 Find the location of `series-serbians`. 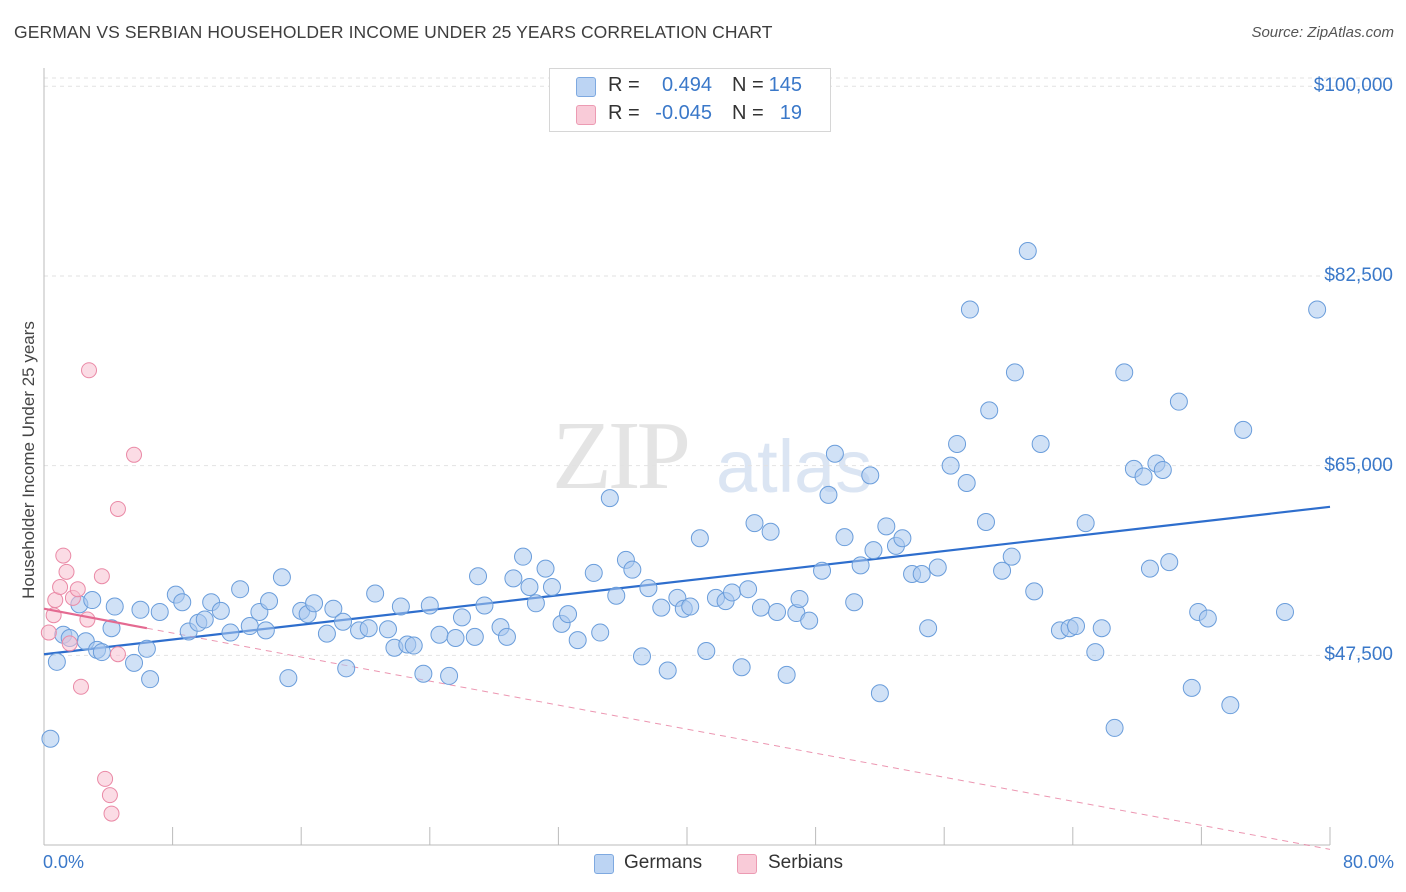

series-serbians is located at coordinates (94, 592).